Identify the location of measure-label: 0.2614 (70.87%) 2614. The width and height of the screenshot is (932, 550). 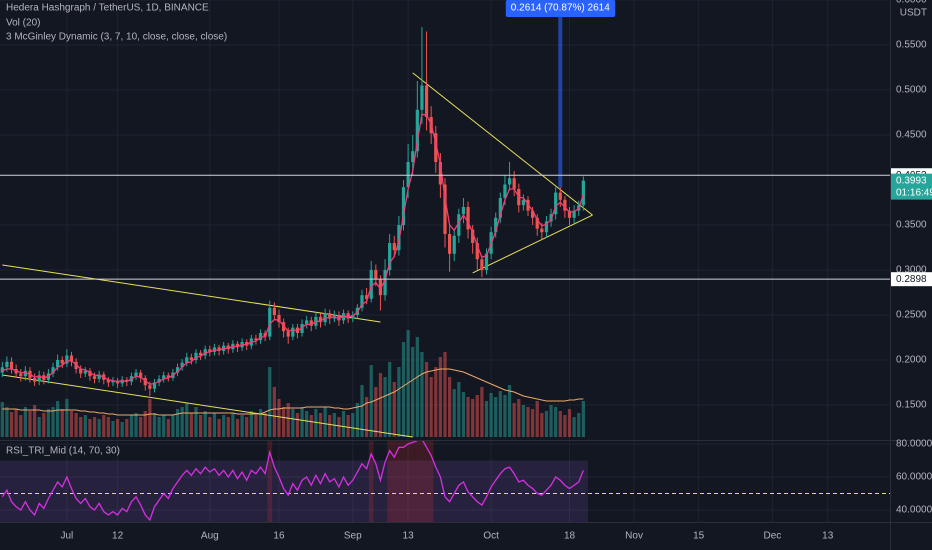
(560, 8).